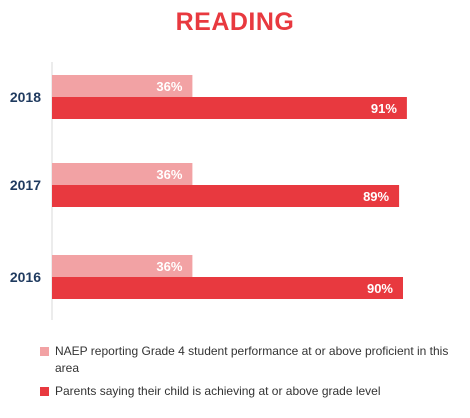 The height and width of the screenshot is (418, 470). What do you see at coordinates (227, 288) in the screenshot?
I see `bar-series2-2016` at bounding box center [227, 288].